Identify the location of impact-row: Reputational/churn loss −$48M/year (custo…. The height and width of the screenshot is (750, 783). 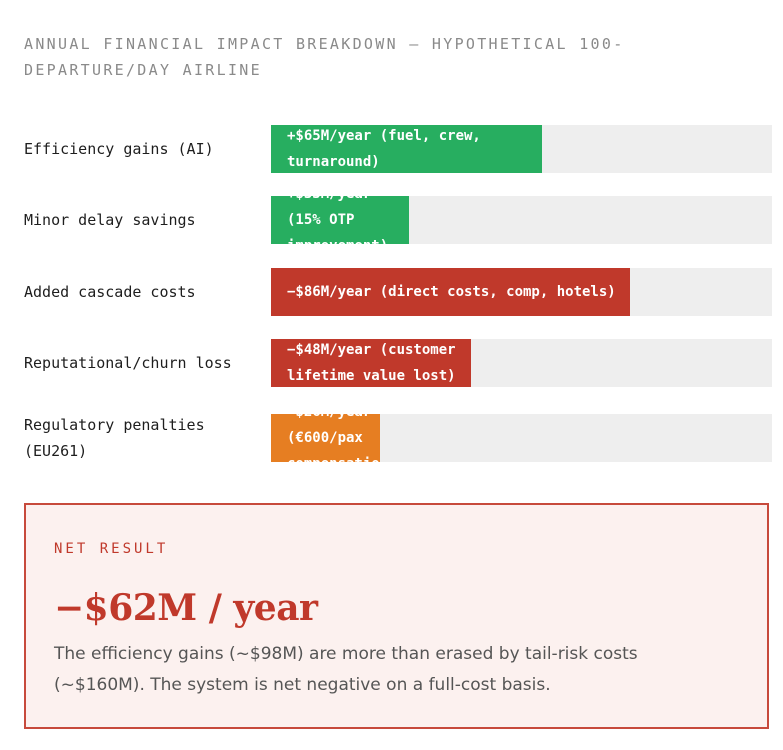
(398, 363).